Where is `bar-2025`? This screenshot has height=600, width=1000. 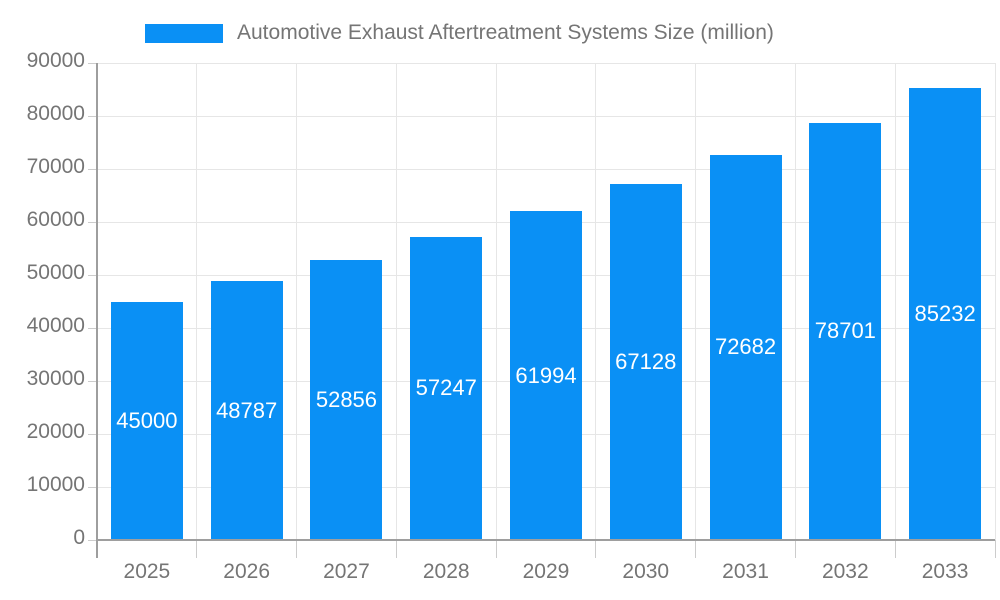 bar-2025 is located at coordinates (146, 420).